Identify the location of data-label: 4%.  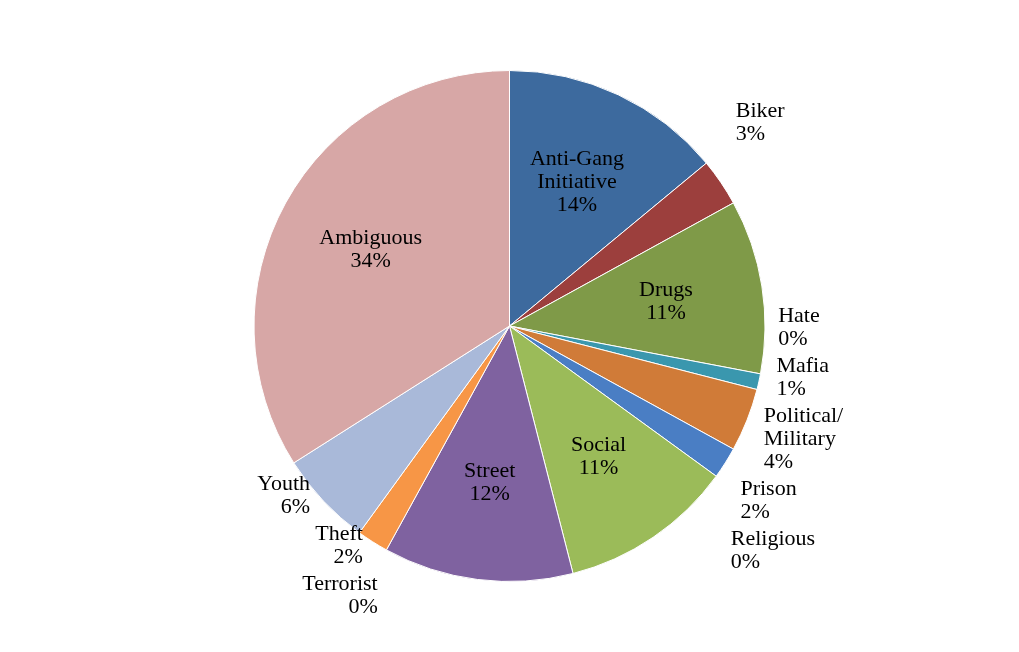
(778, 461).